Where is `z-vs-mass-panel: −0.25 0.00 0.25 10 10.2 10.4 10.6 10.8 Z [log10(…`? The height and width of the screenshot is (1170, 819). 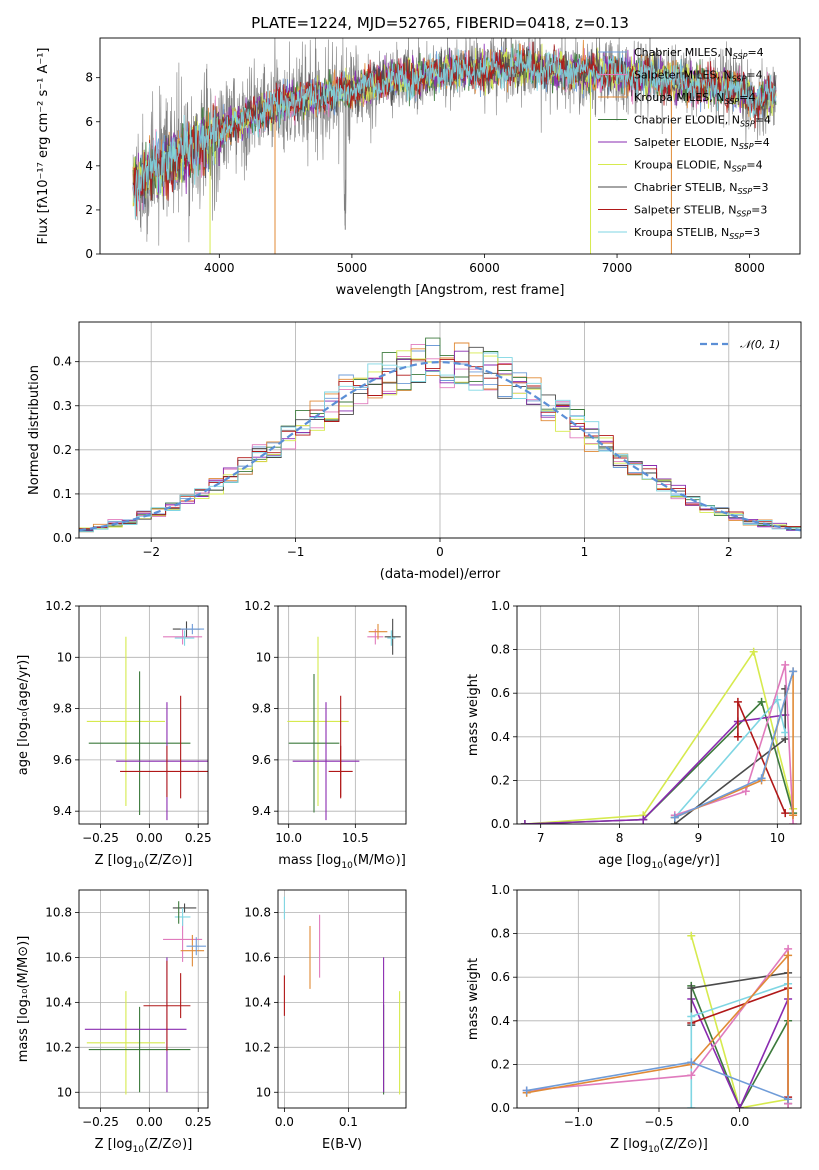 z-vs-mass-panel: −0.25 0.00 0.25 10 10.2 10.4 10.6 10.8 Z [log10(… is located at coordinates (114, 1022).